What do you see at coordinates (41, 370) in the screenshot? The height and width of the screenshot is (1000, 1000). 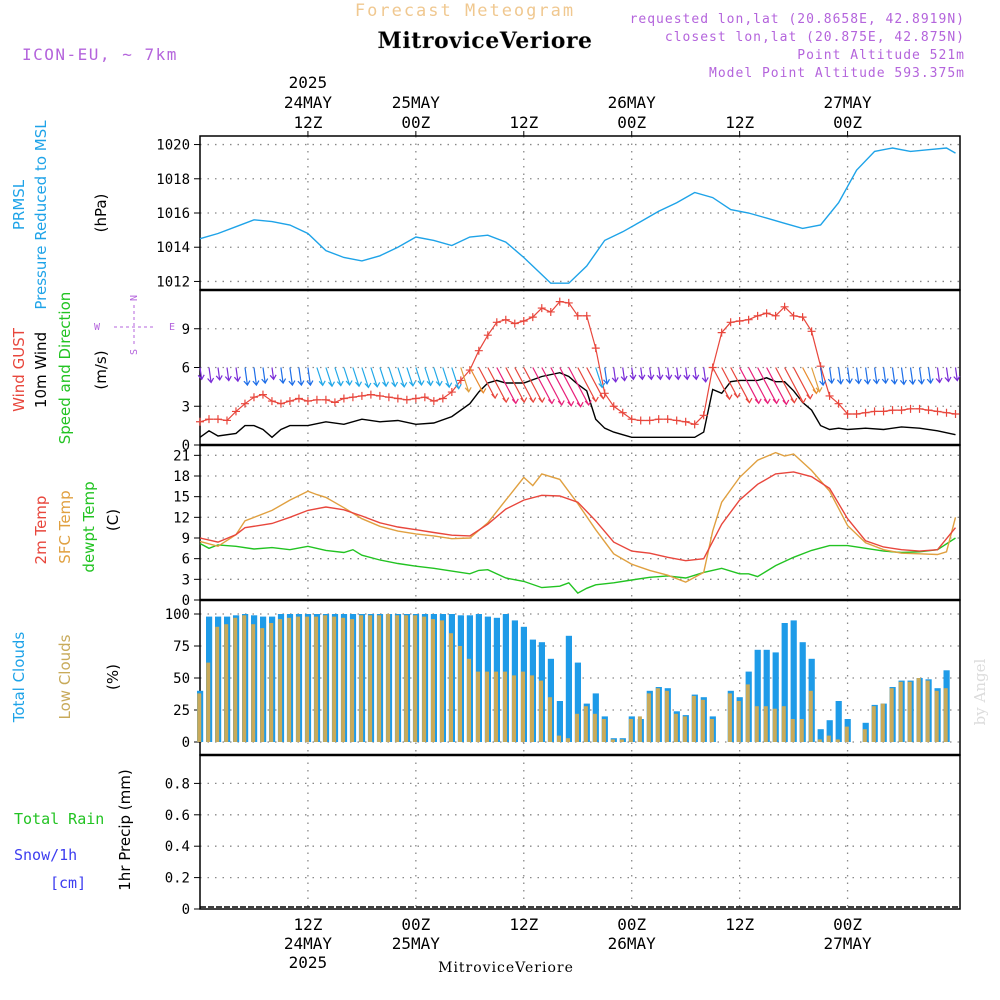 I see `wind-label-10m: 10m Wind` at bounding box center [41, 370].